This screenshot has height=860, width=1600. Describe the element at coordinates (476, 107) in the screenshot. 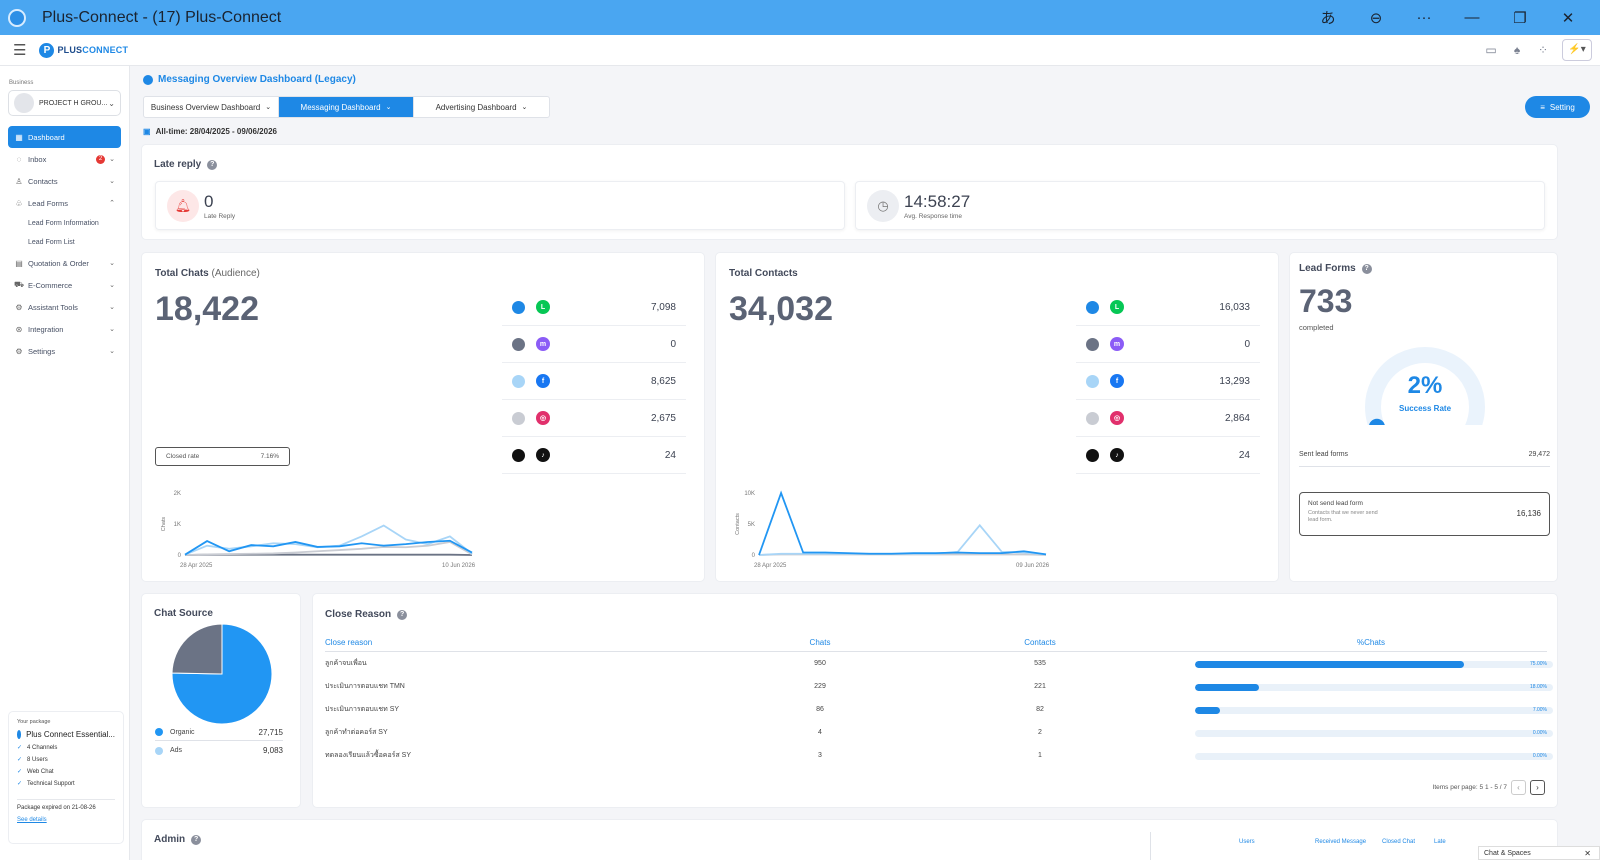

I see `tab-label: Advertising Dashboard` at that location.